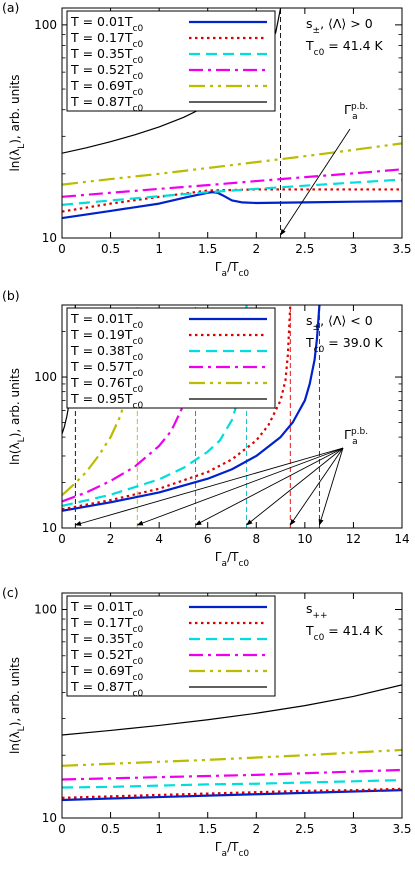 The width and height of the screenshot is (415, 872). What do you see at coordinates (106, 337) in the screenshot?
I see `legend-label: T = 0.19Tc0` at bounding box center [106, 337].